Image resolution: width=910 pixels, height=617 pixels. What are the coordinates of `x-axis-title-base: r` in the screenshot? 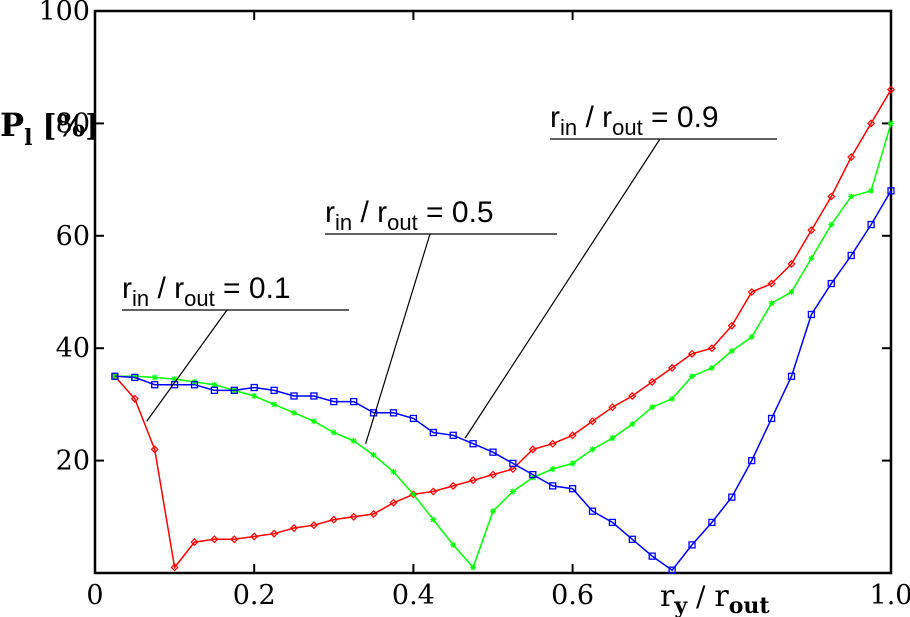 It's located at (721, 596).